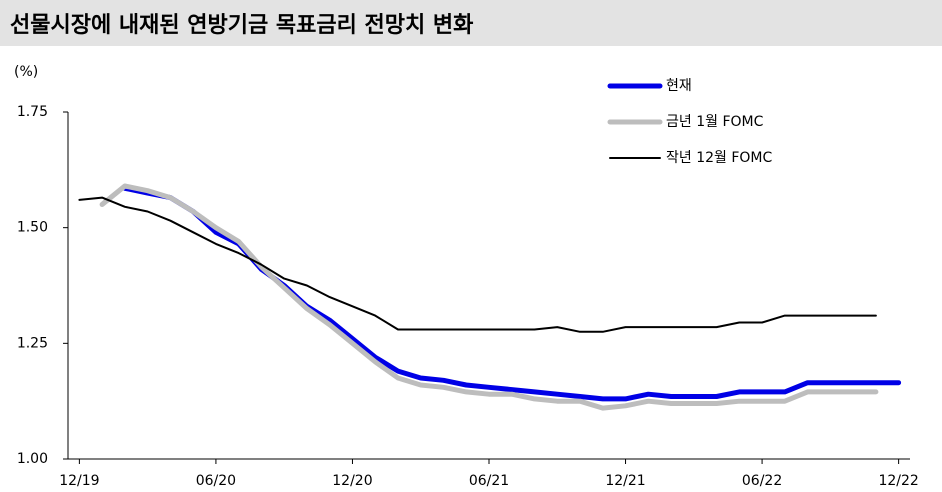 Image resolution: width=942 pixels, height=492 pixels. I want to click on y-tick-label: 1.25, so click(32, 343).